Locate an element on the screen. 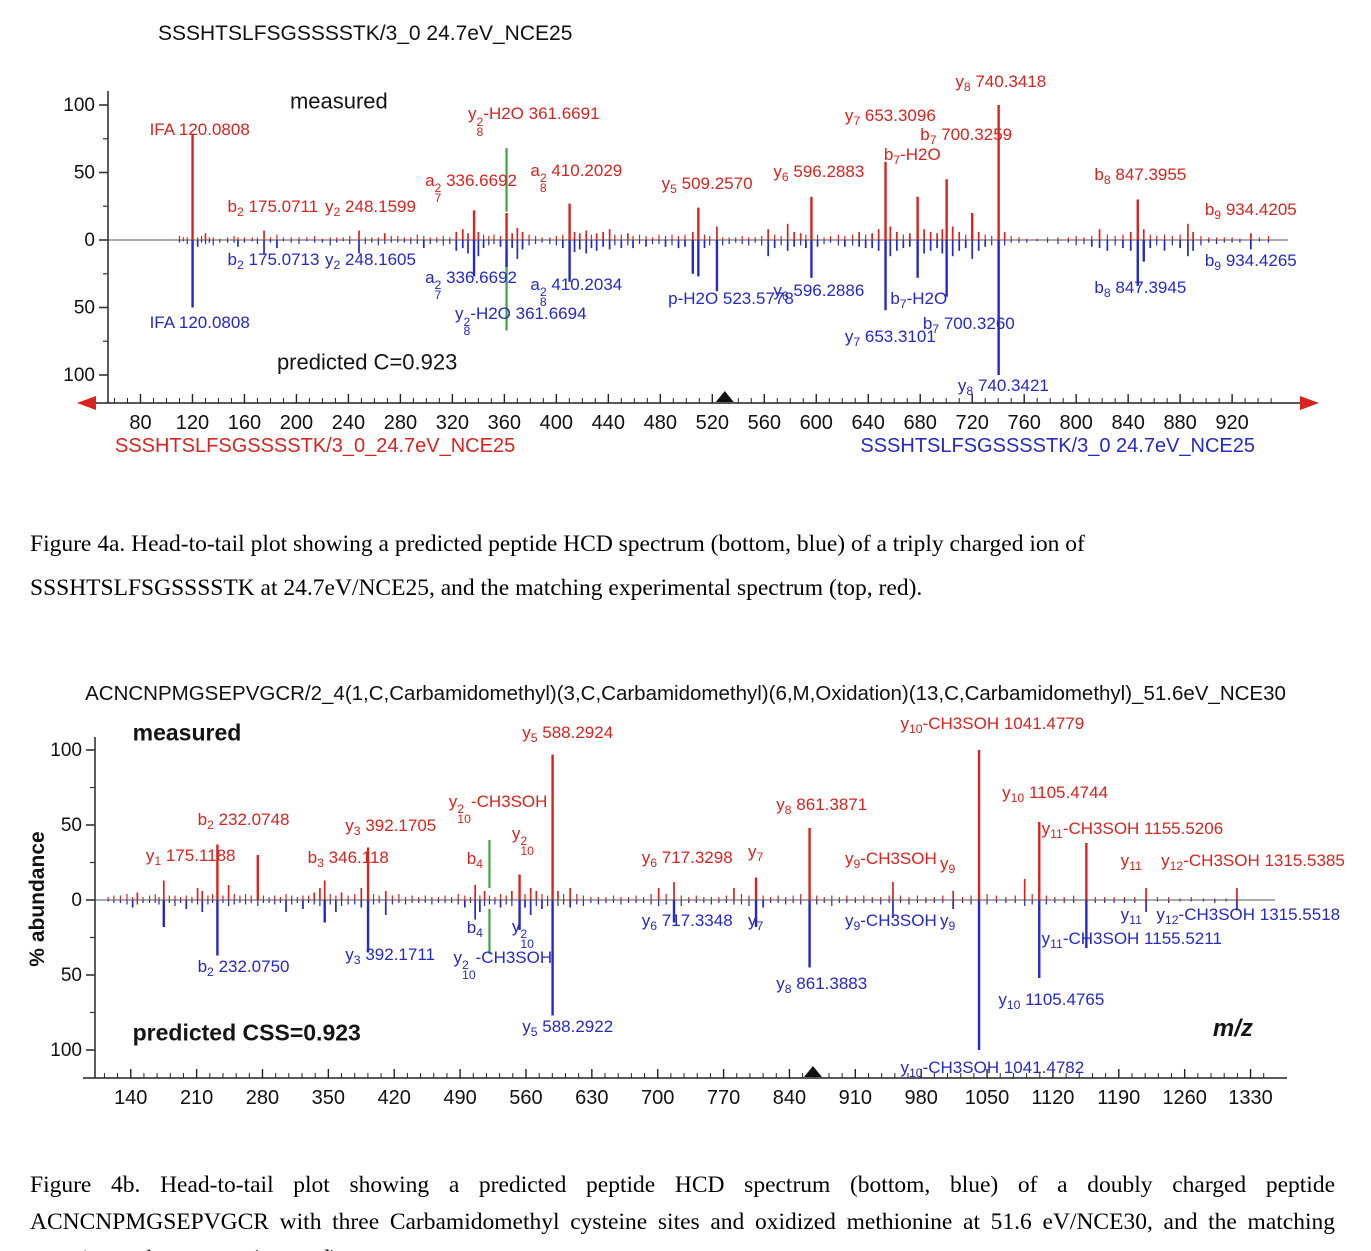 This screenshot has width=1371, height=1251. svg-text: 910 is located at coordinates (855, 1098).